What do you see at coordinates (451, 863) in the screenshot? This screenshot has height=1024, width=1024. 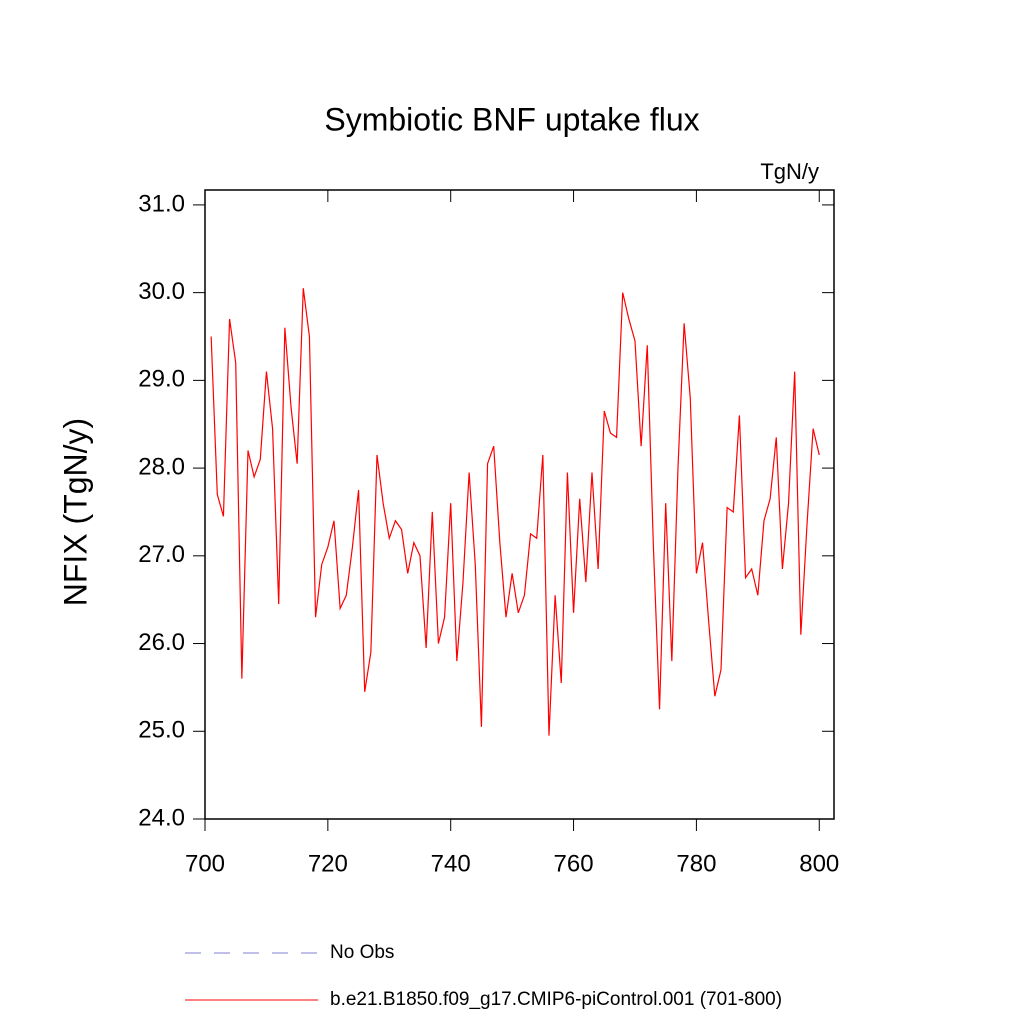 I see `x-tick-label: 740` at bounding box center [451, 863].